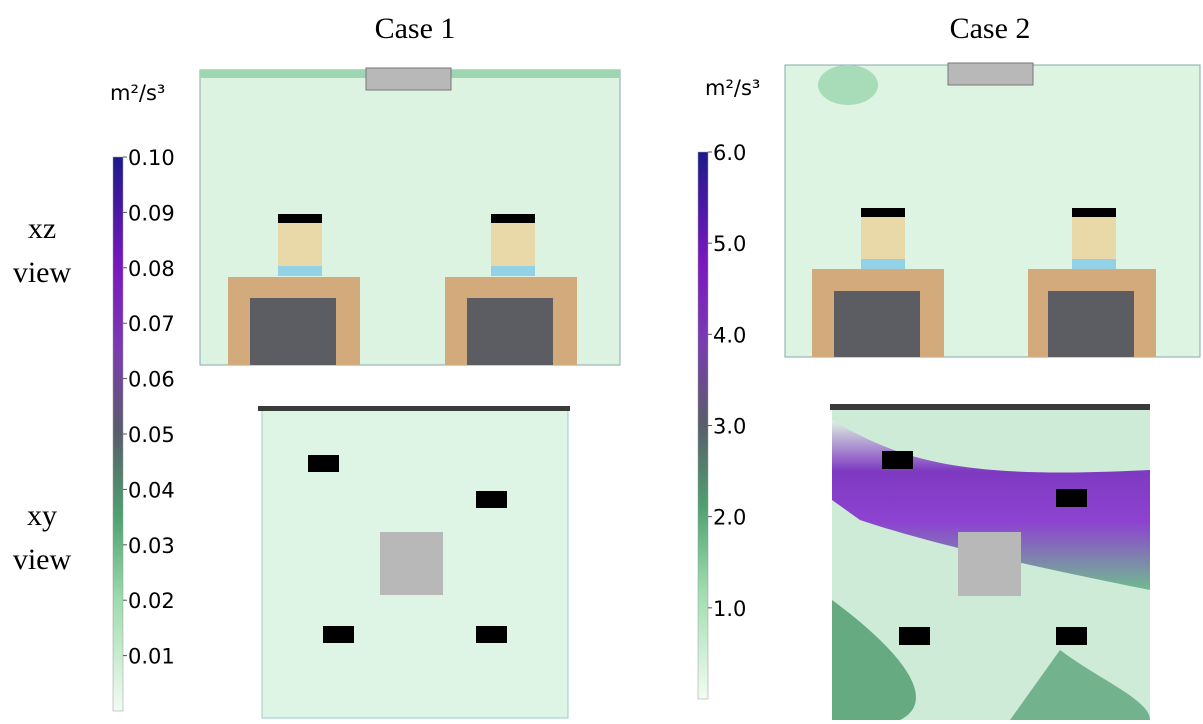 The height and width of the screenshot is (724, 1203). What do you see at coordinates (151, 324) in the screenshot?
I see `colorbar-tick-label: 0.07` at bounding box center [151, 324].